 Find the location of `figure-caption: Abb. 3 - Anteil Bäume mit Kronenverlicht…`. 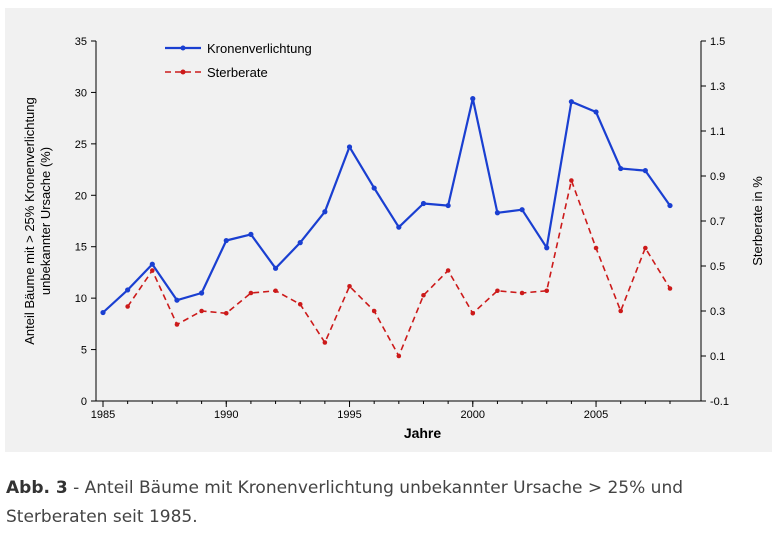

figure-caption: Abb. 3 - Anteil Bäume mit Kronenverlicht… is located at coordinates (381, 503).